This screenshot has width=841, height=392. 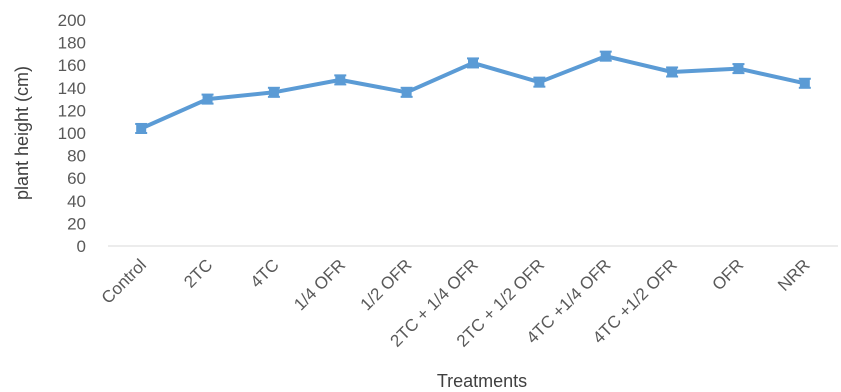 I want to click on y-tick-label: 140, so click(x=72, y=88).